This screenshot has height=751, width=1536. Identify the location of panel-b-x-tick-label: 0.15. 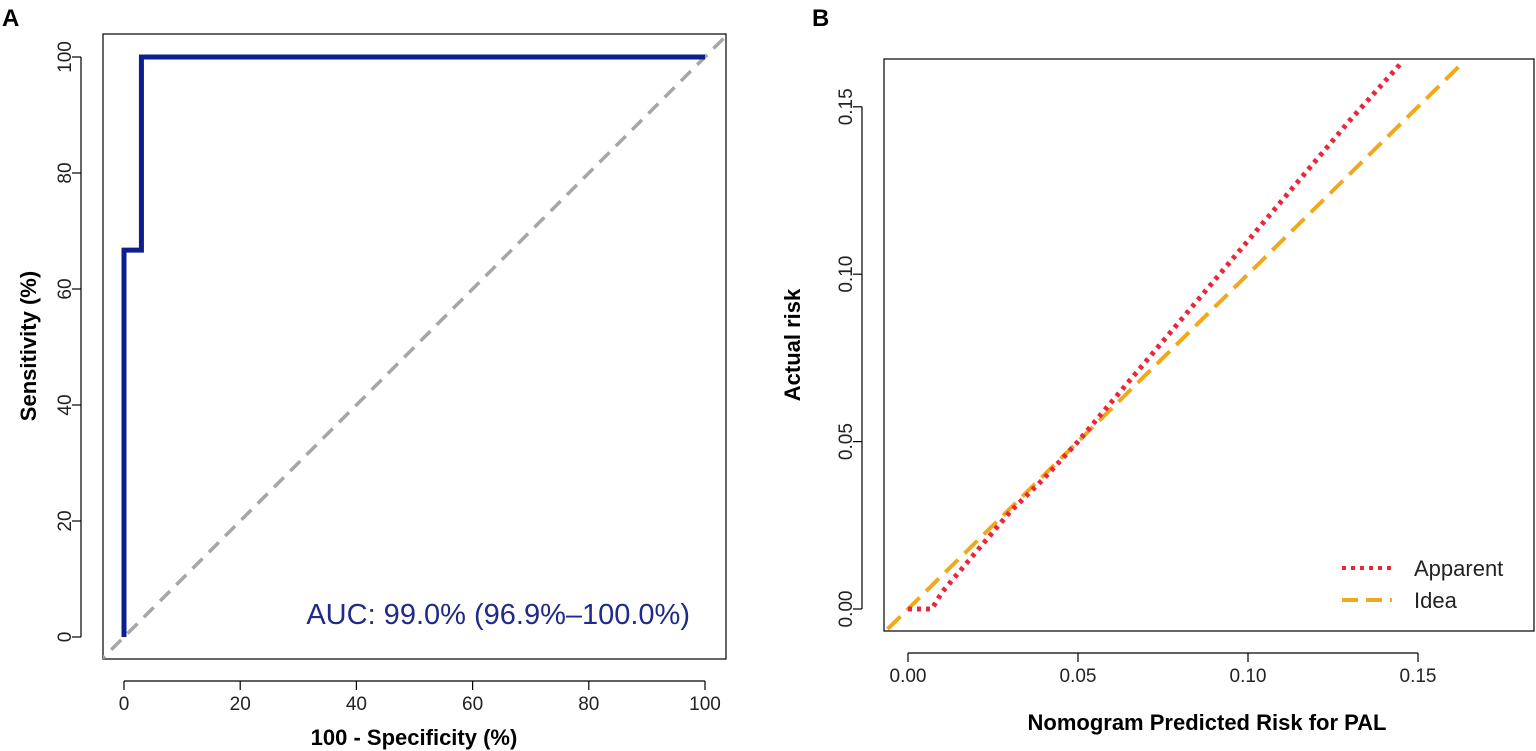
(1418, 676).